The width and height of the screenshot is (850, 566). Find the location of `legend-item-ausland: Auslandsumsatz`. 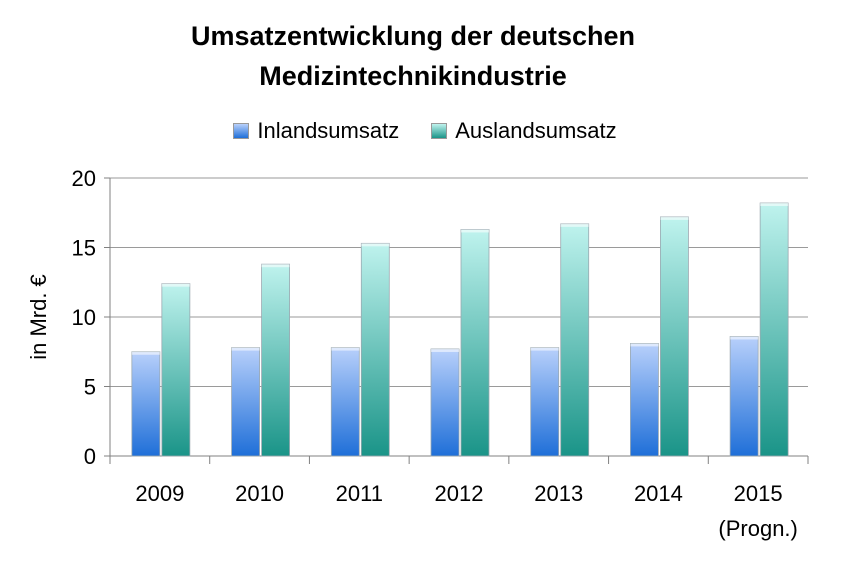

legend-item-ausland: Auslandsumsatz is located at coordinates (524, 131).